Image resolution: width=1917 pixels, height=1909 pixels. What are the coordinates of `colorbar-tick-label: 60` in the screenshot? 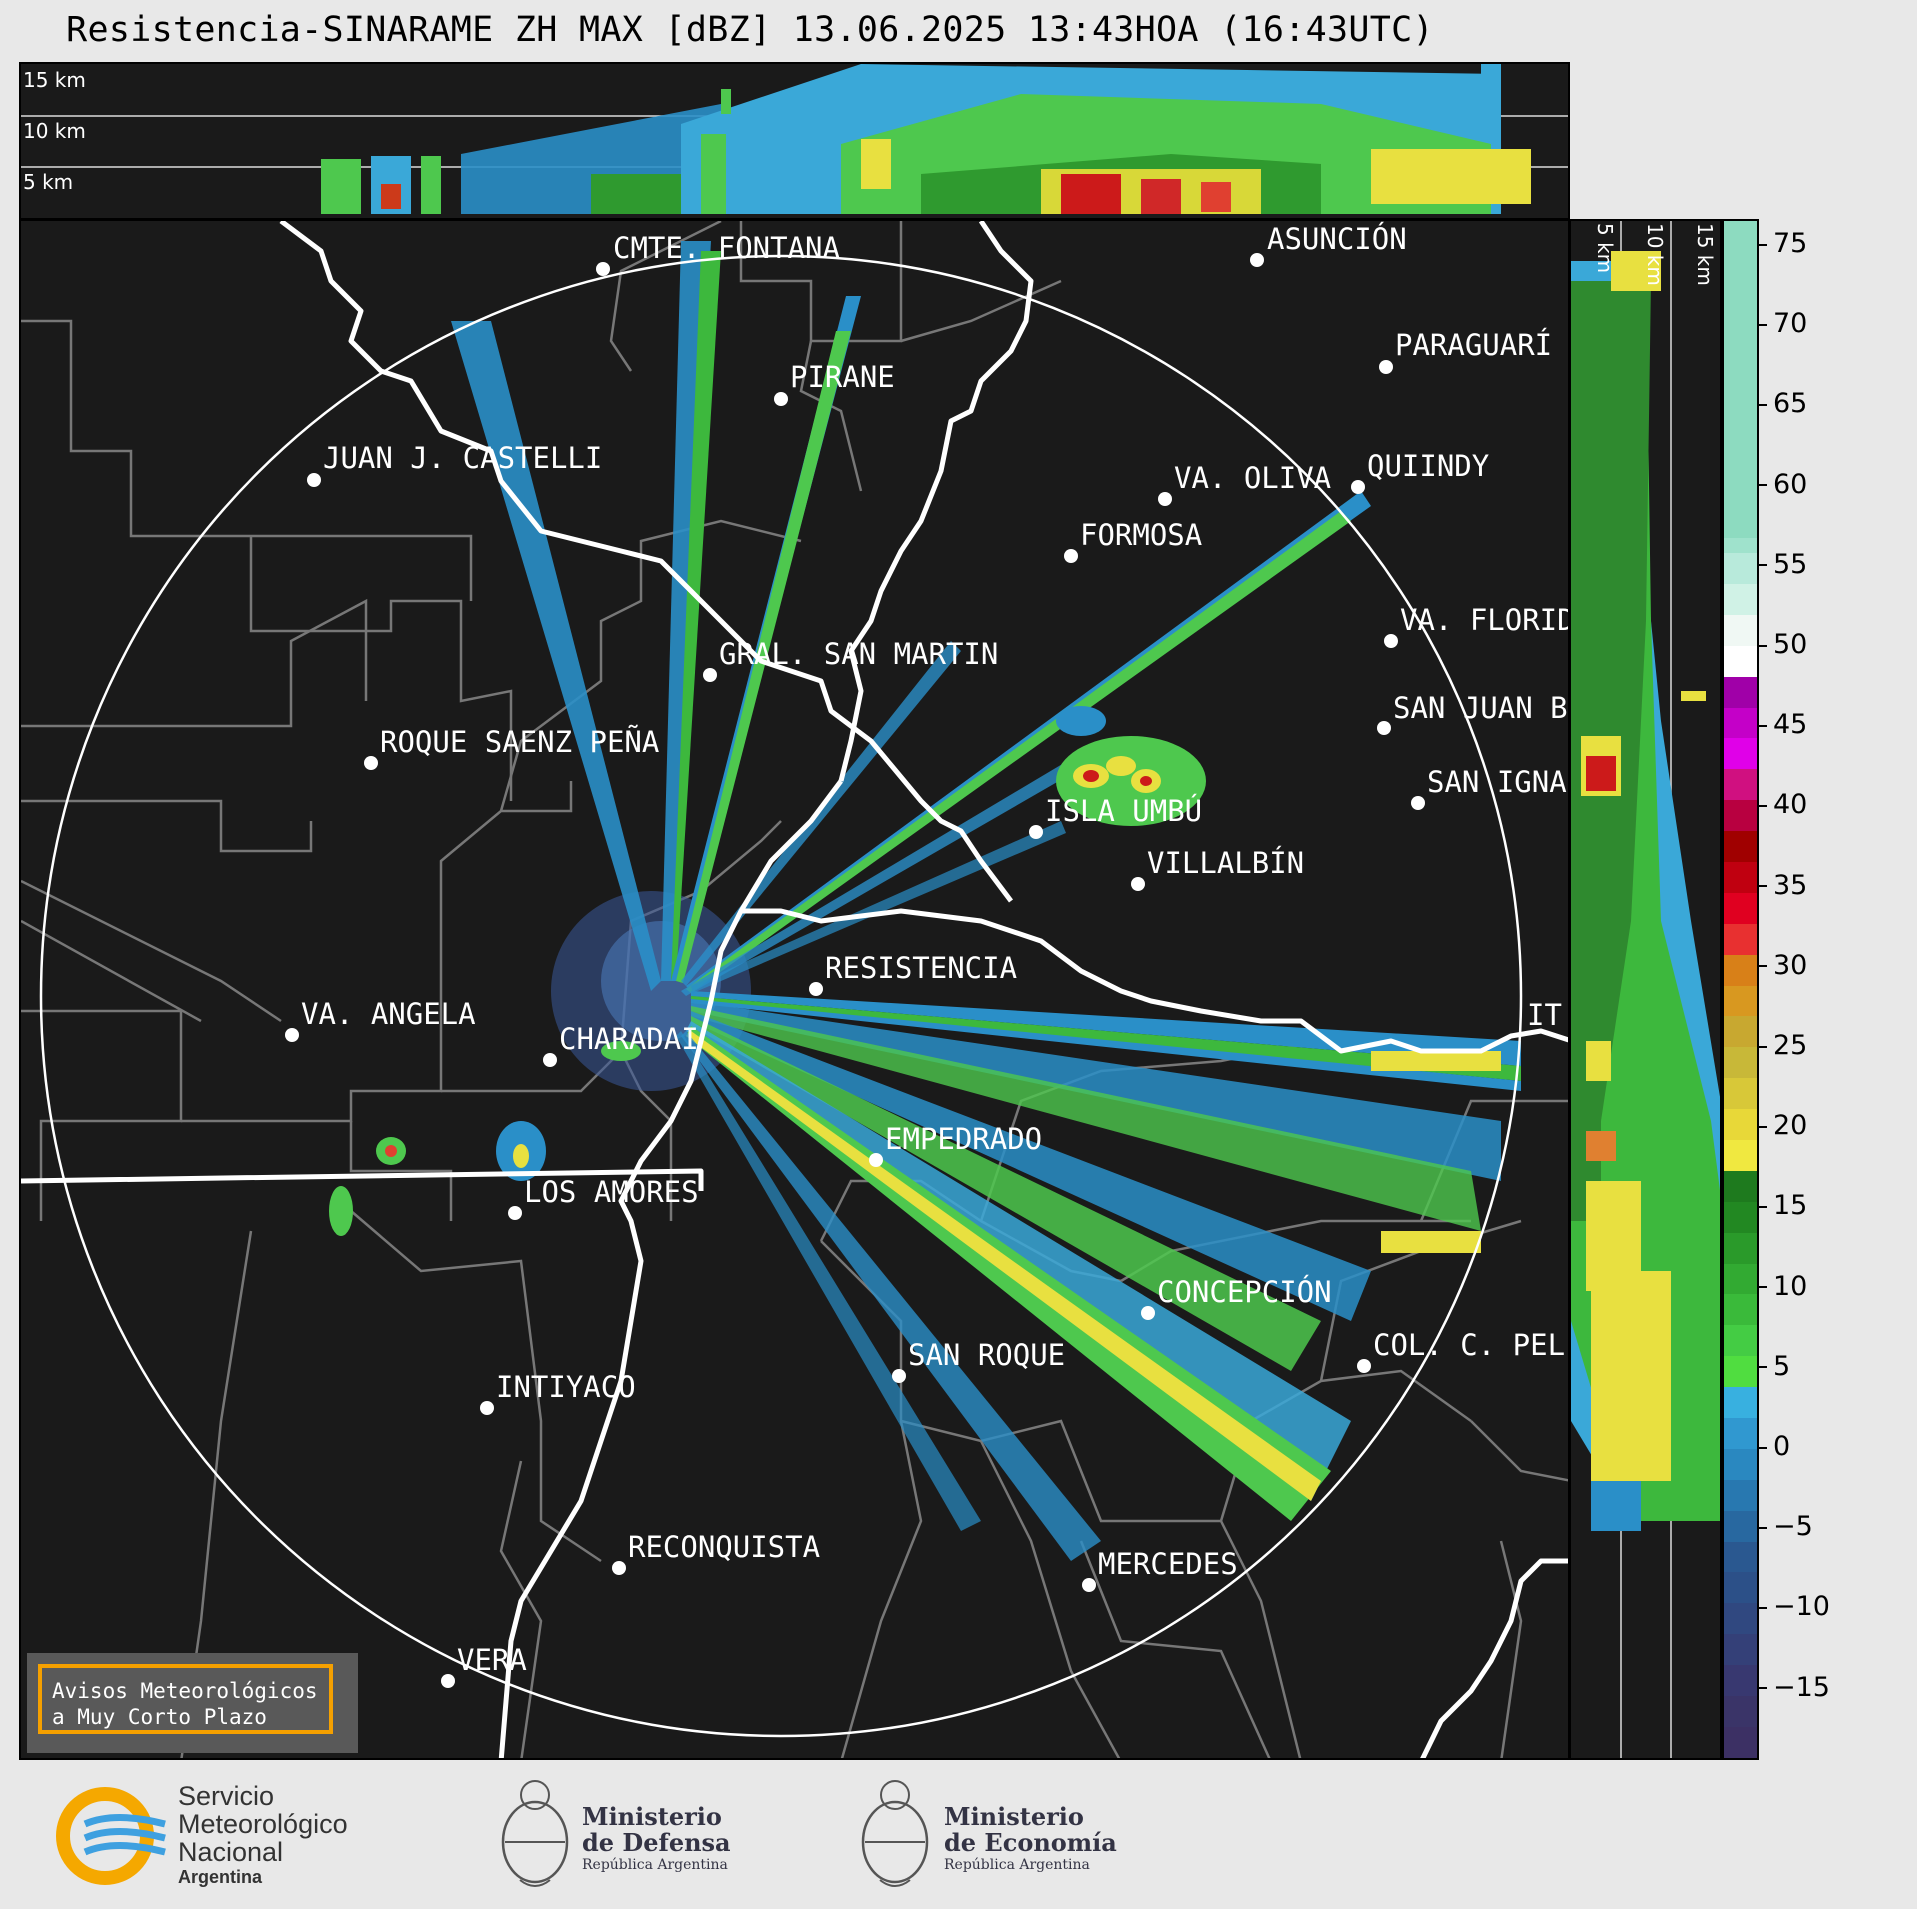 It's located at (1819, 484).